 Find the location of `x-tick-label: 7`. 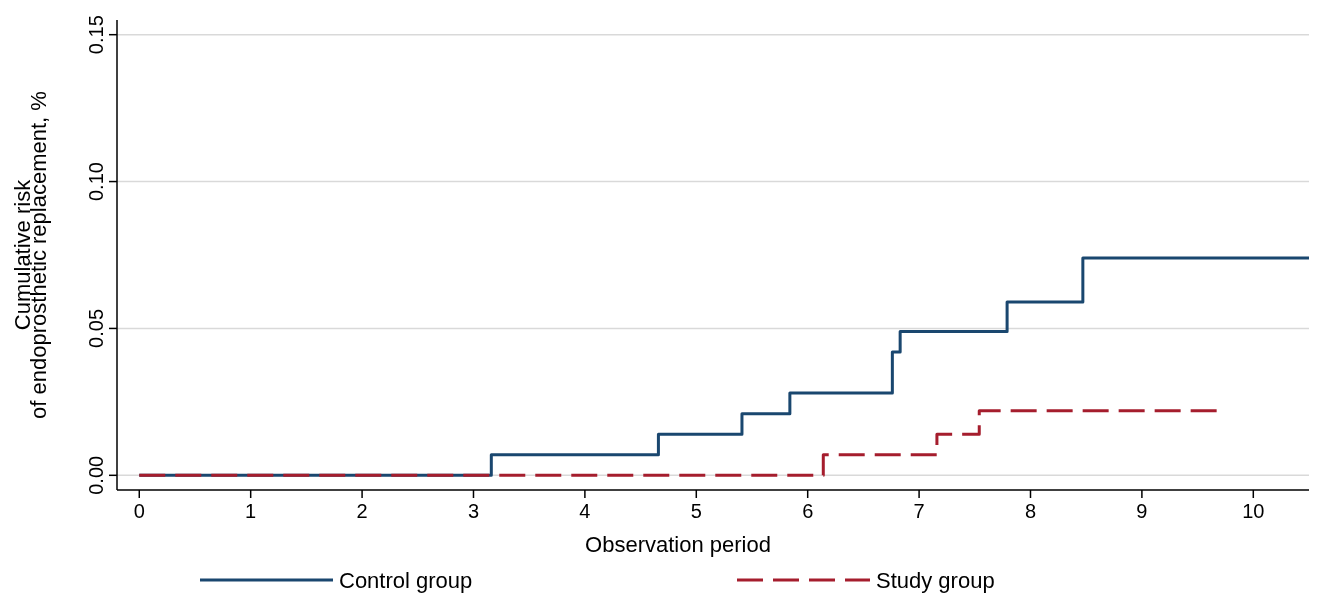

x-tick-label: 7 is located at coordinates (919, 511).